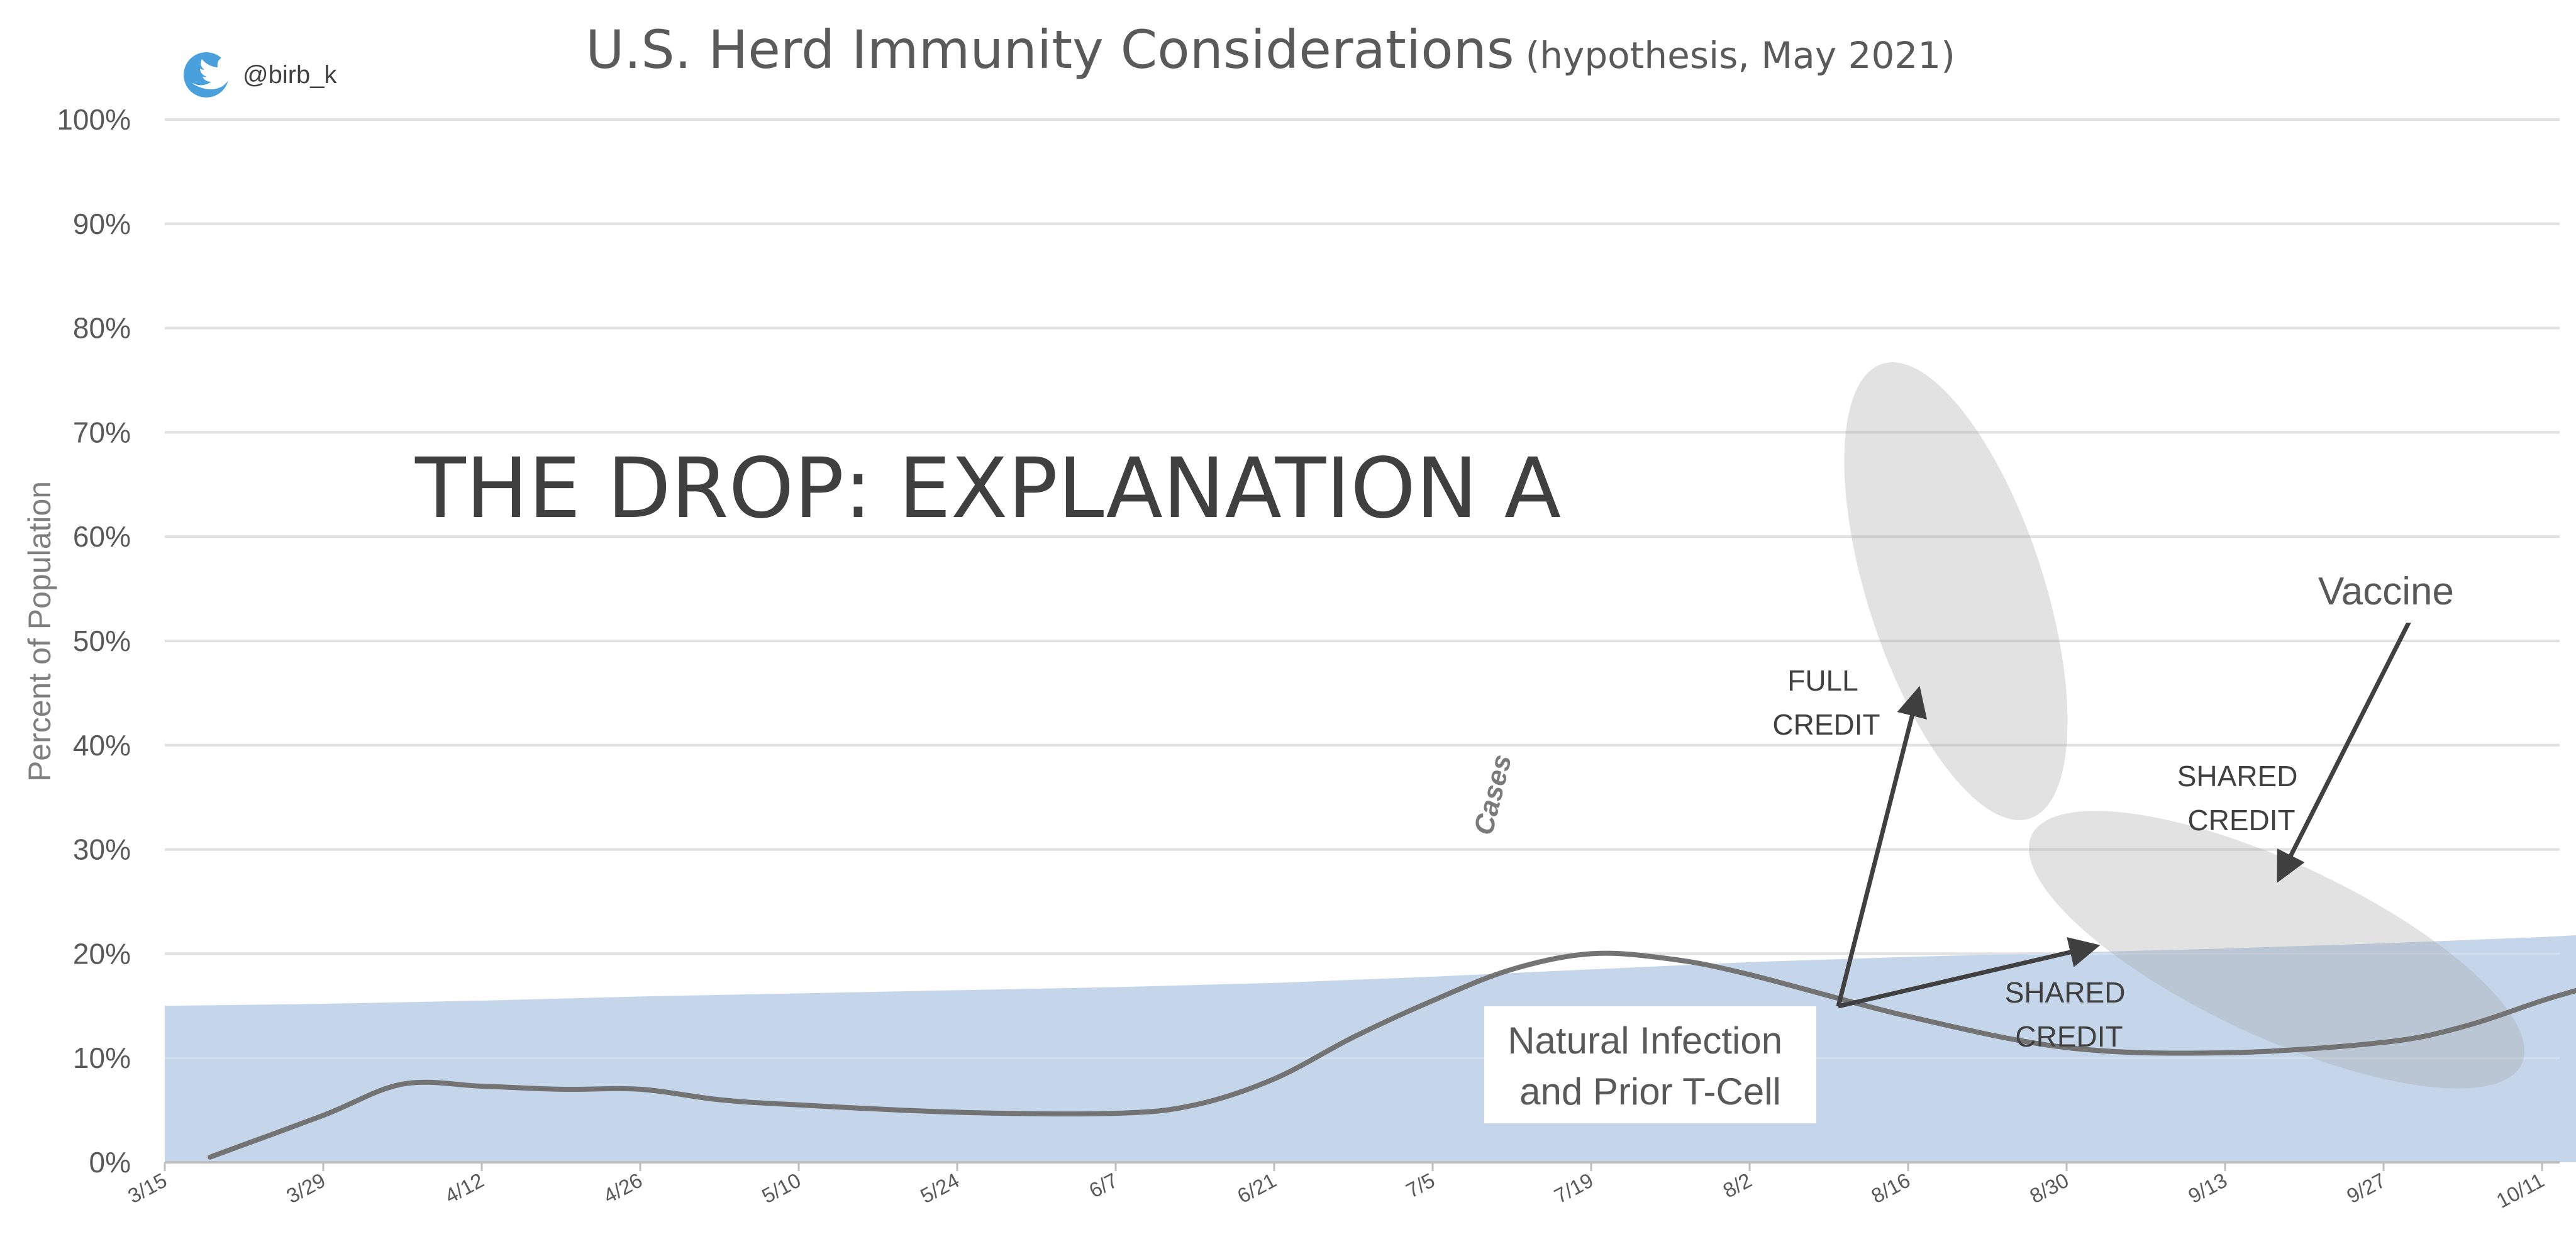 The width and height of the screenshot is (2576, 1256). I want to click on x-tick-label: 4/26, so click(622, 1188).